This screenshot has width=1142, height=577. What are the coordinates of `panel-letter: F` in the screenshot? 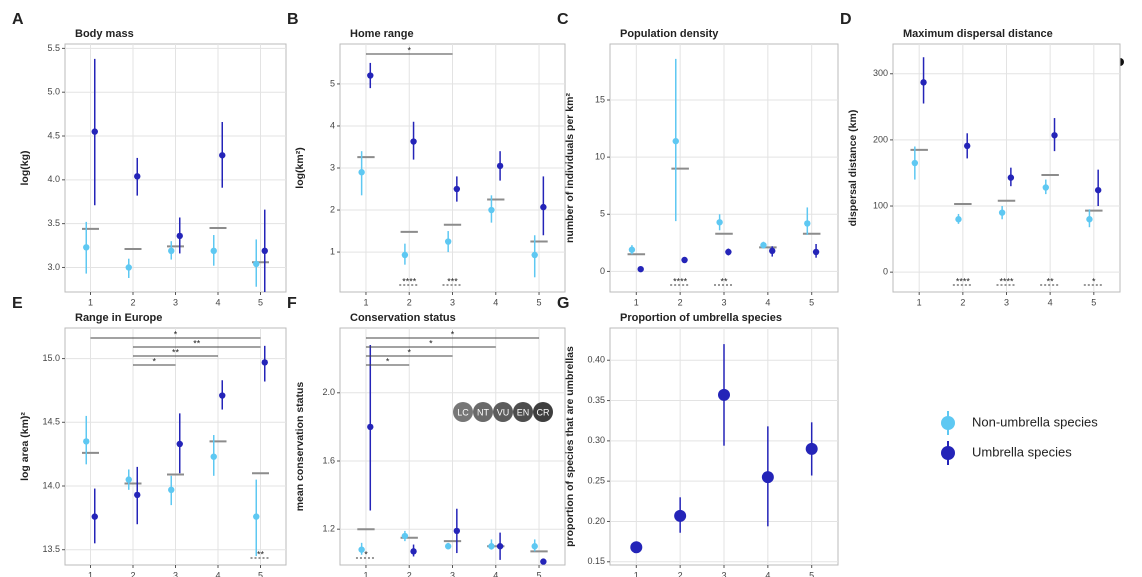 It's located at (292, 303).